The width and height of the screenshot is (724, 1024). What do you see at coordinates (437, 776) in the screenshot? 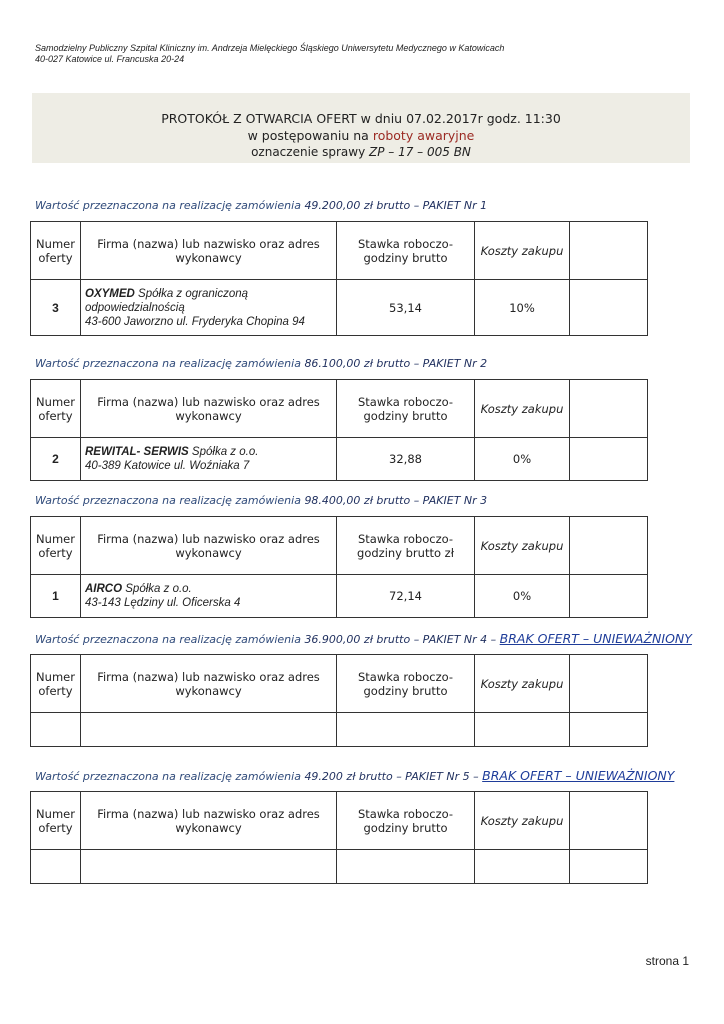
I see `caption-package: – PAKIET Nr 5 –` at bounding box center [437, 776].